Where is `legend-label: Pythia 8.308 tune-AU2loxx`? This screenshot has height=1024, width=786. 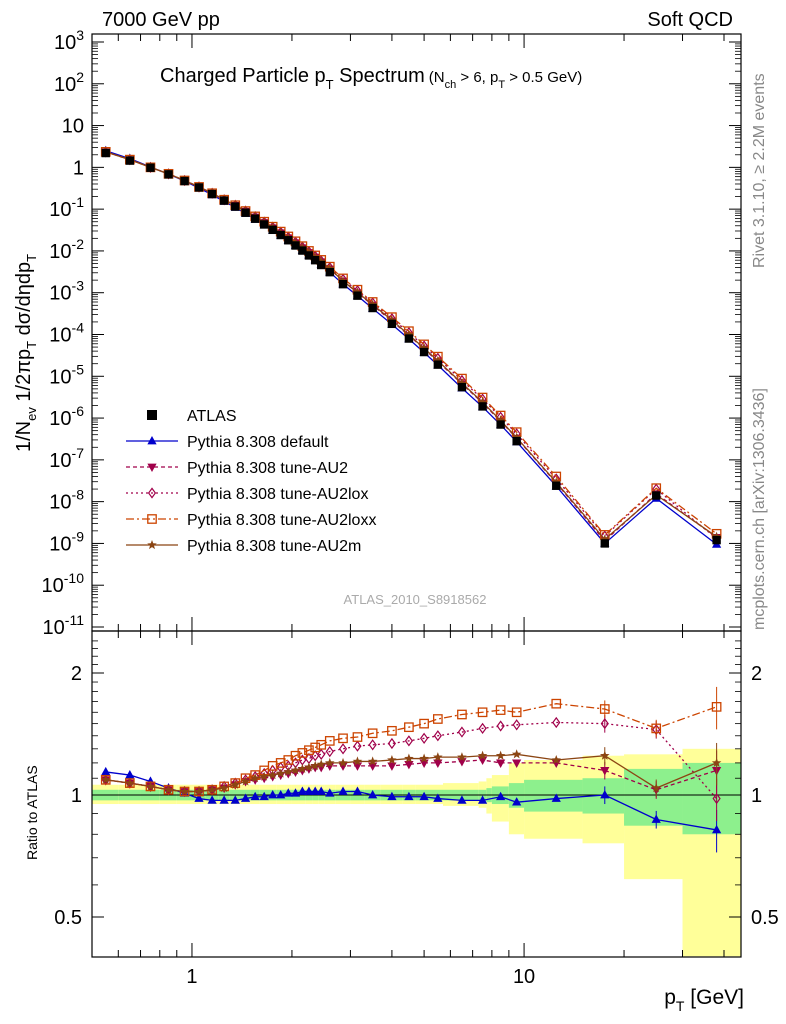 legend-label: Pythia 8.308 tune-AU2loxx is located at coordinates (281, 520).